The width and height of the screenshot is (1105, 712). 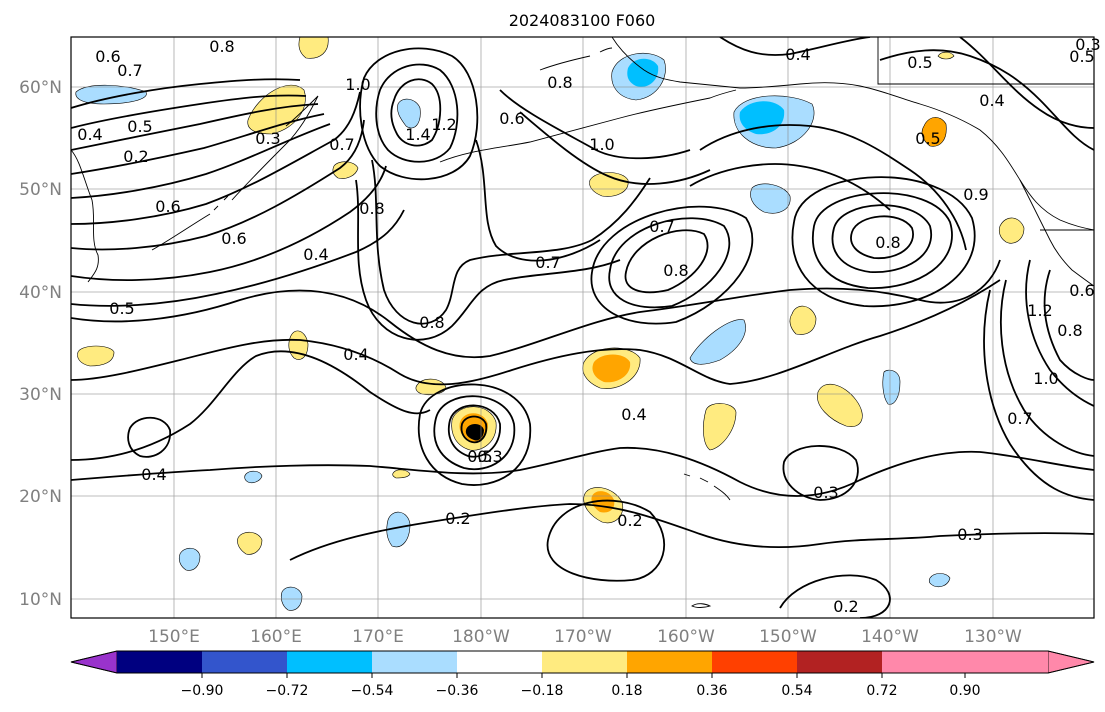 What do you see at coordinates (840, 405) in the screenshot?
I see `shade-yellow-30n-east` at bounding box center [840, 405].